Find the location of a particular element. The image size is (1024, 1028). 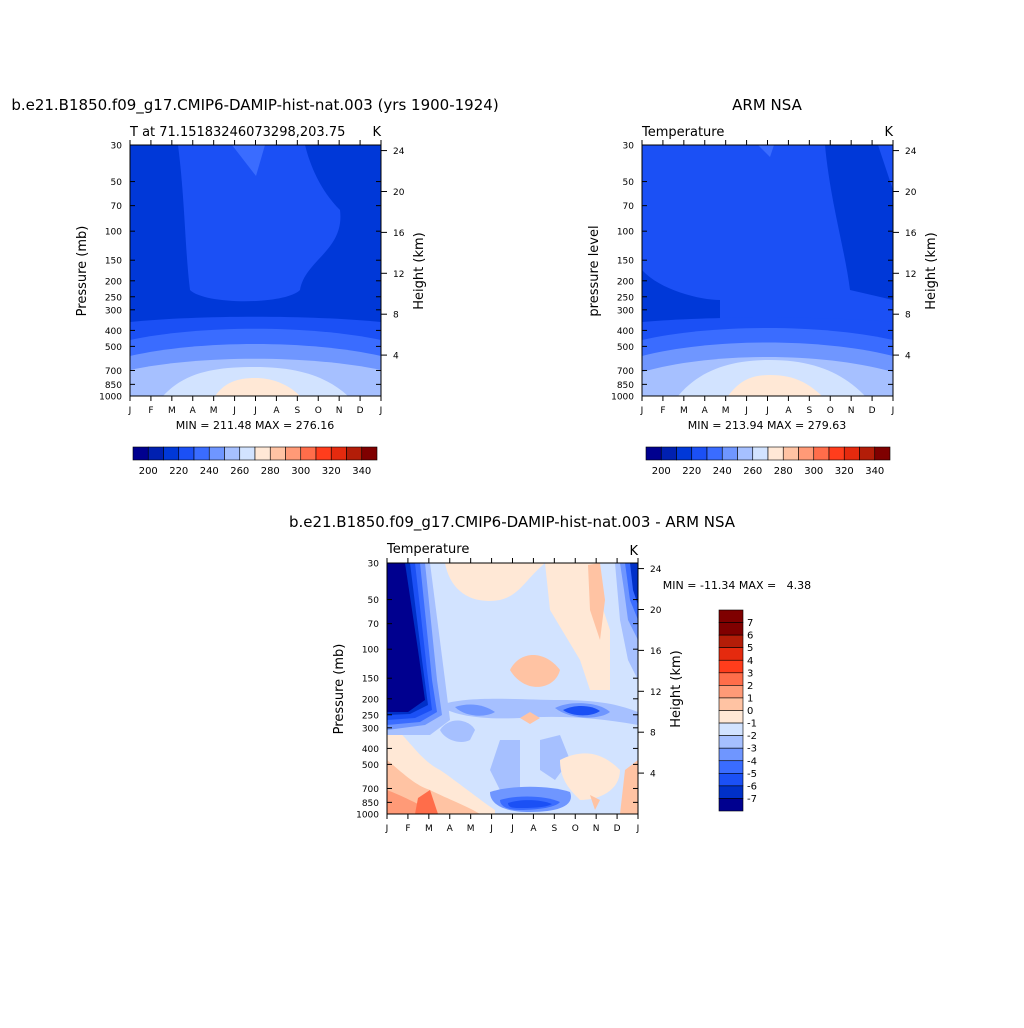

colorbar-label: -6 is located at coordinates (752, 786).